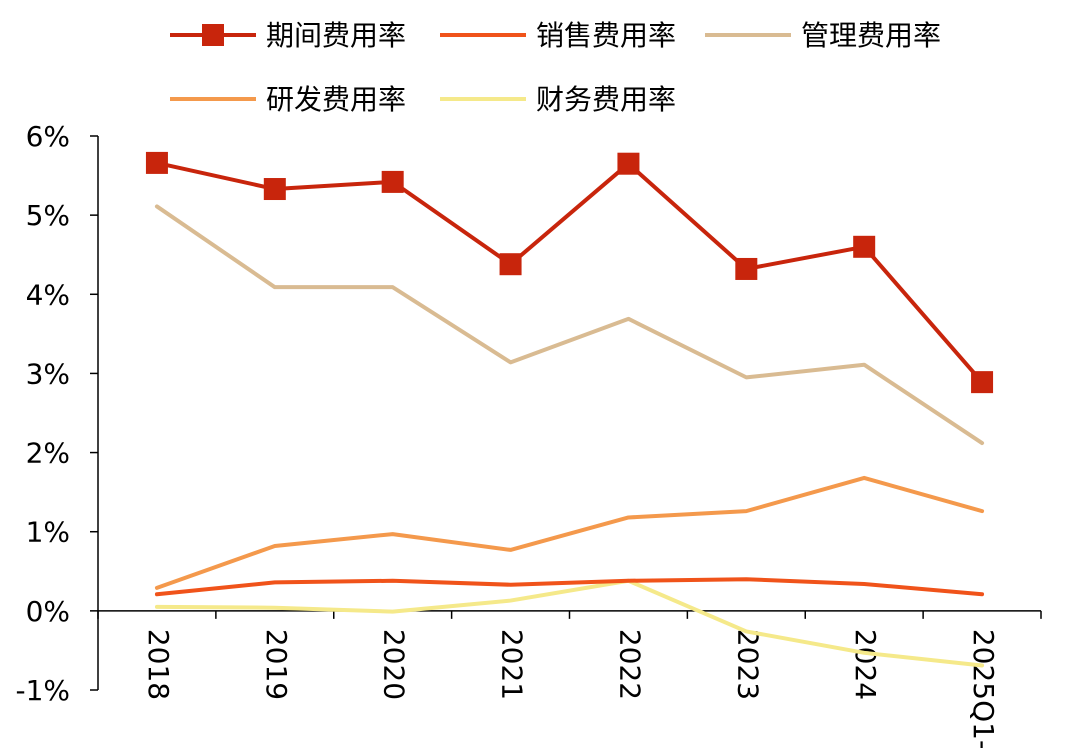 This screenshot has width=1079, height=748. Describe the element at coordinates (48, 136) in the screenshot. I see `y-tick-label: 6%` at that location.